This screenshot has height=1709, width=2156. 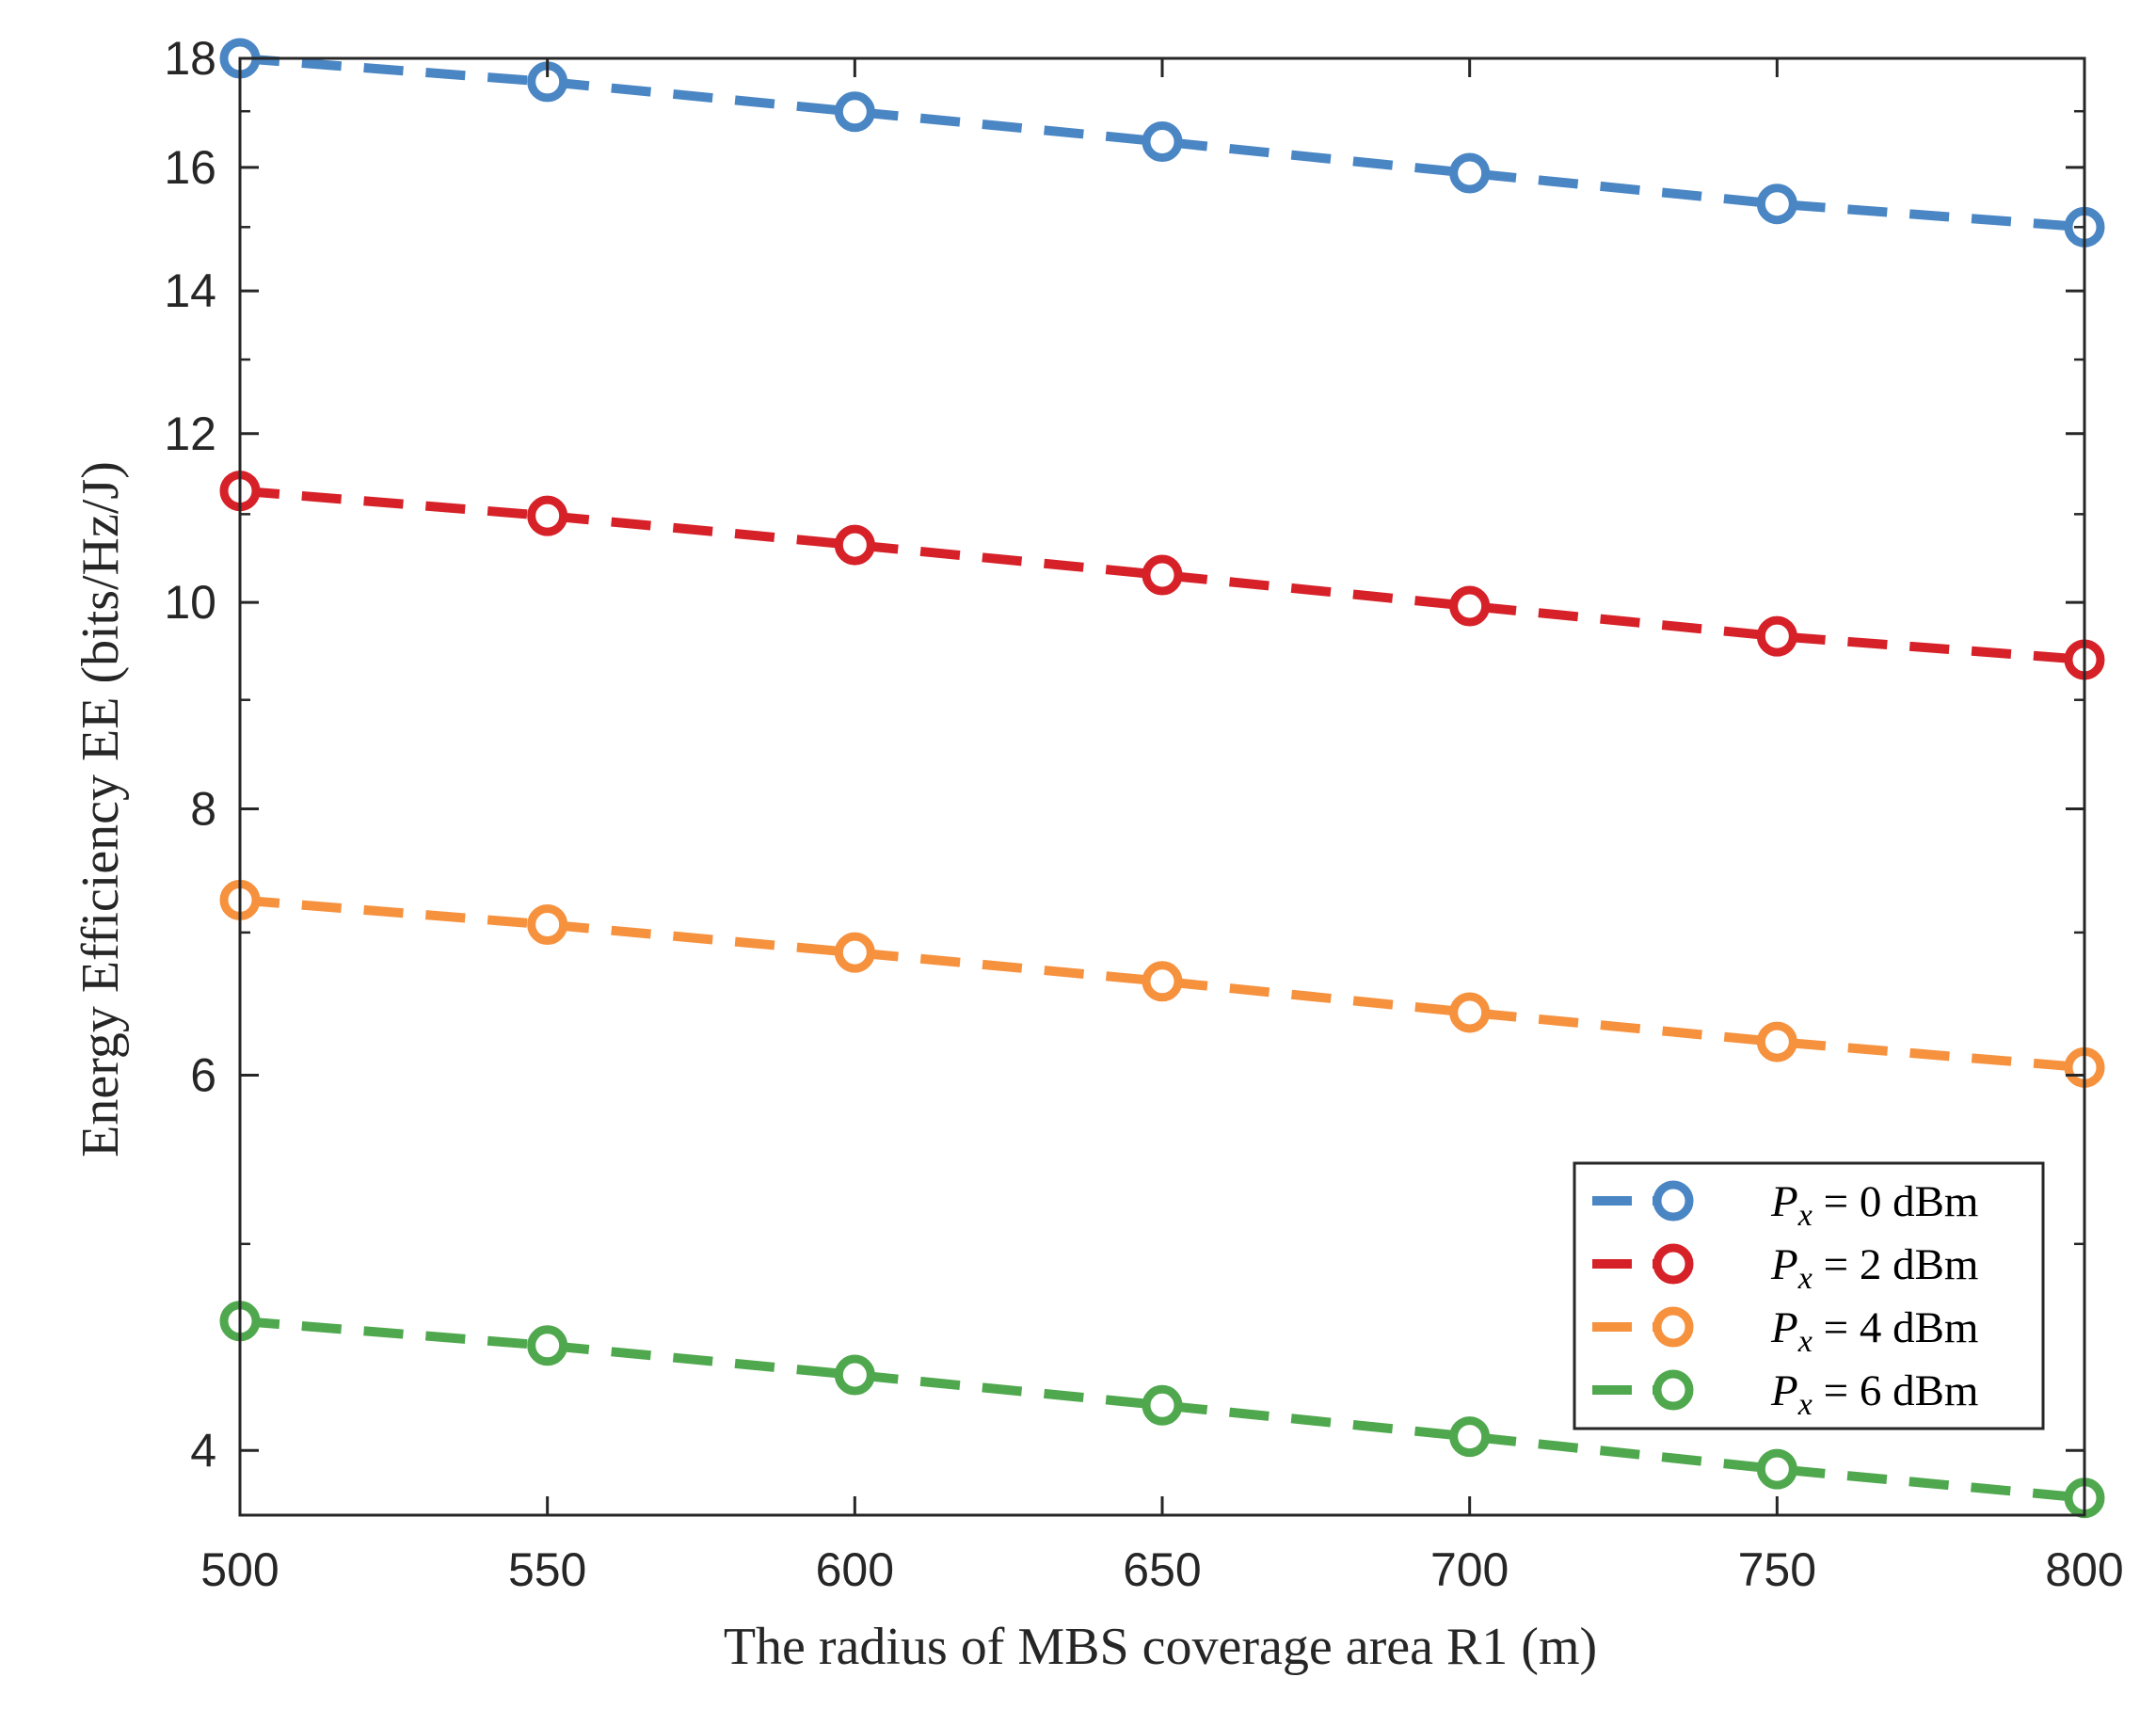 I want to click on x-tick-label: 700, so click(x=1469, y=1569).